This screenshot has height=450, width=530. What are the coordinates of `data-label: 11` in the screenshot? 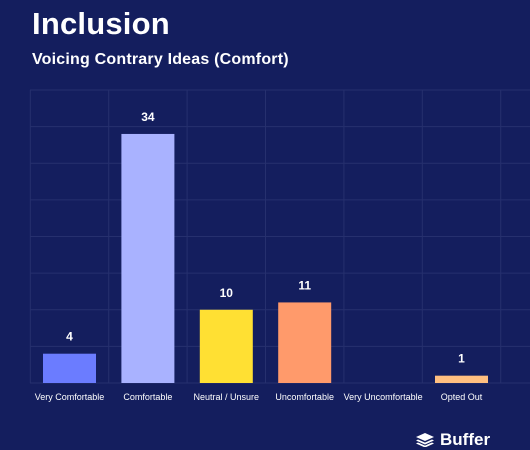 It's located at (304, 285).